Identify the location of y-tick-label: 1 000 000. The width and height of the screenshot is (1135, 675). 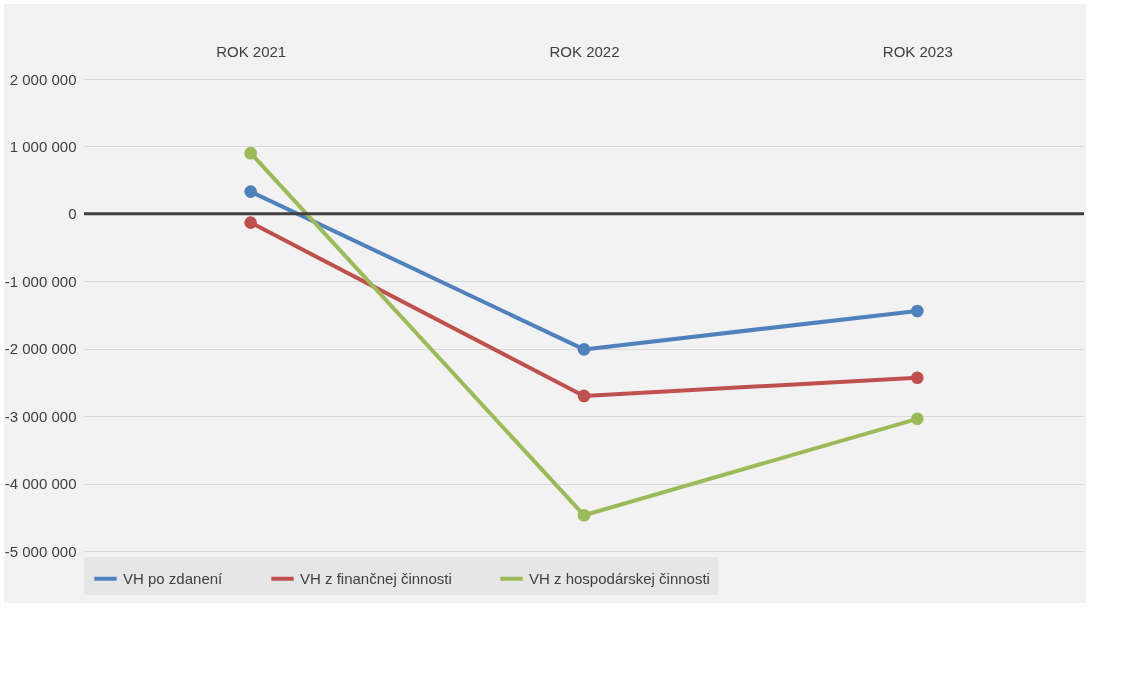
(43, 146).